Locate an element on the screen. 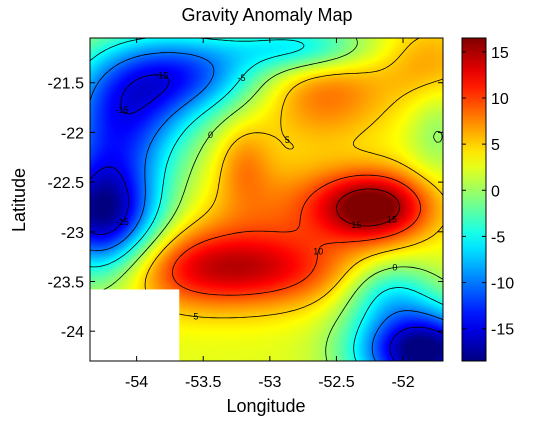 Image resolution: width=560 pixels, height=425 pixels. x-tick-label: -53 is located at coordinates (269, 382).